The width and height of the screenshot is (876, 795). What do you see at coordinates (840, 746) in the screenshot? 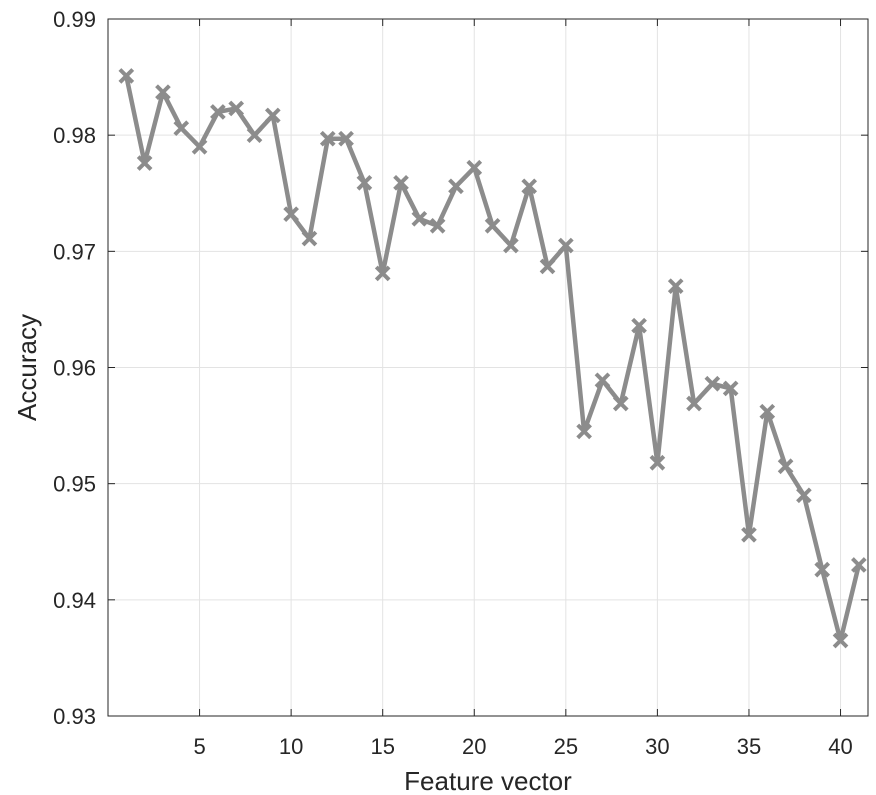
I see `x-tick-label: 40` at bounding box center [840, 746].